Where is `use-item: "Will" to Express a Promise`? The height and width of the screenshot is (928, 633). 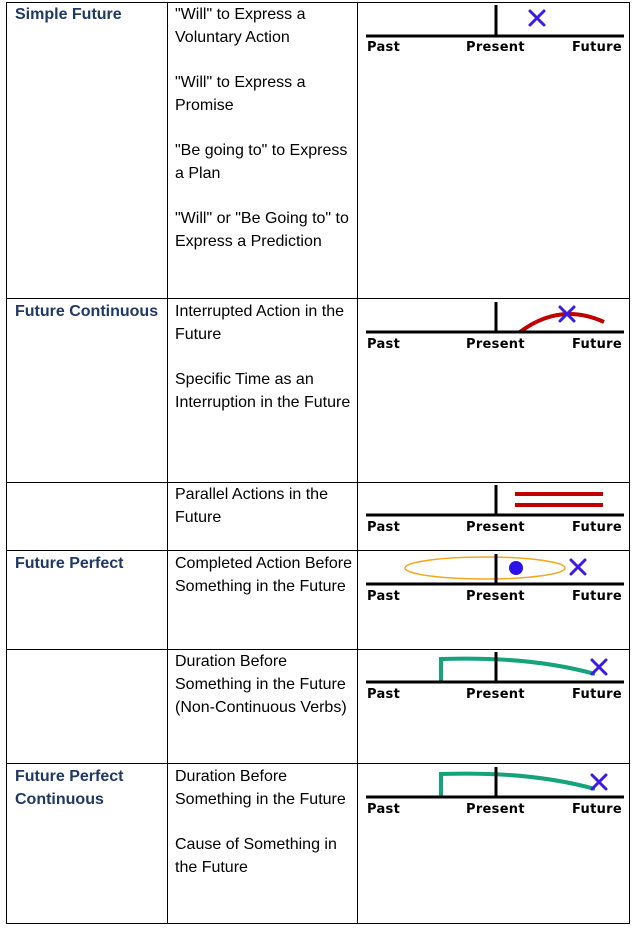 use-item: "Will" to Express a Promise is located at coordinates (240, 94).